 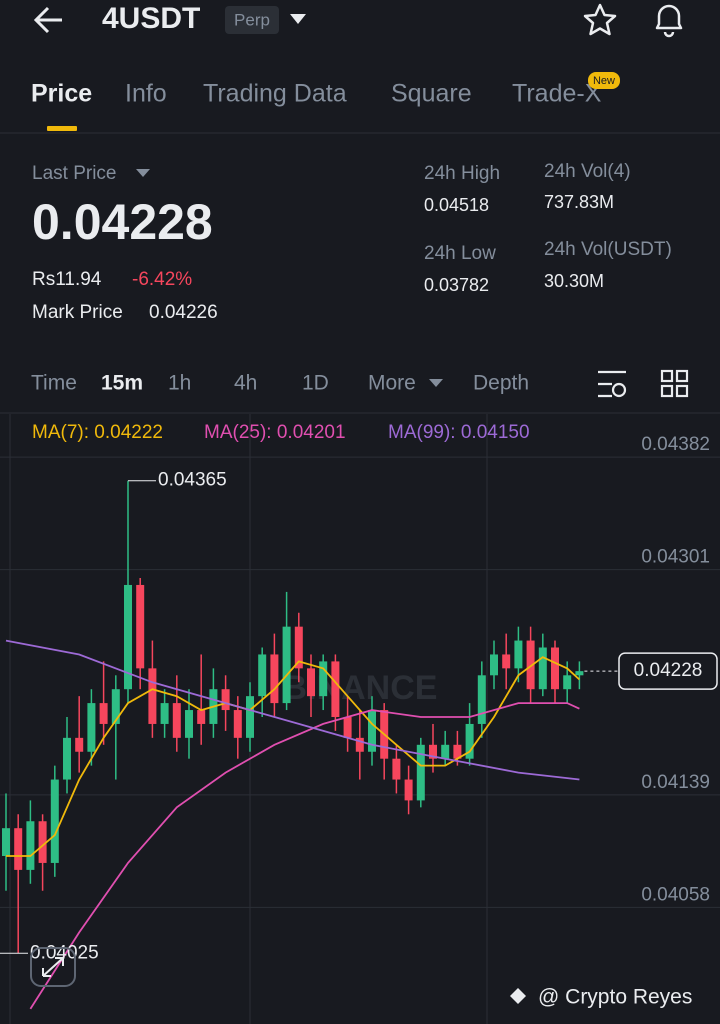 I want to click on local-price: Rs11.94, so click(x=67, y=279).